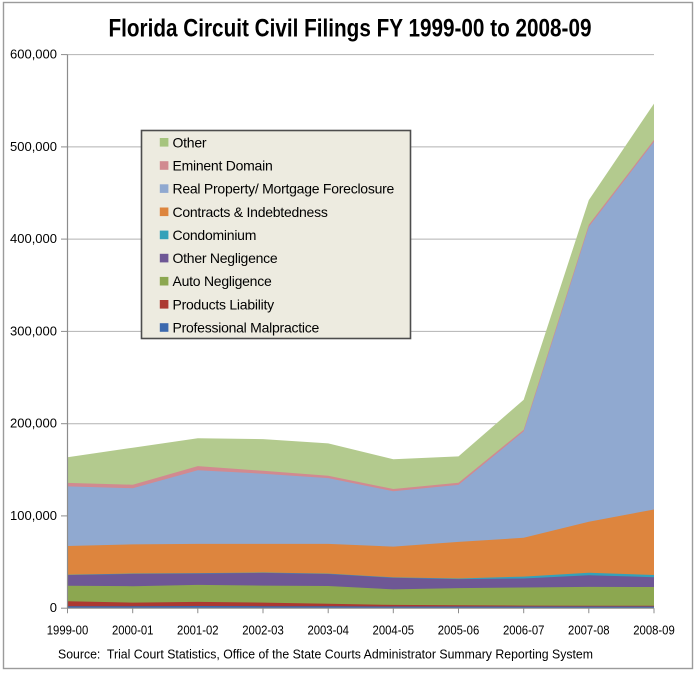 This screenshot has width=700, height=680. What do you see at coordinates (284, 189) in the screenshot?
I see `svg-text:Real Property/ Mortgage Forecl: Real Property/ Mortgage Foreclosure` at bounding box center [284, 189].